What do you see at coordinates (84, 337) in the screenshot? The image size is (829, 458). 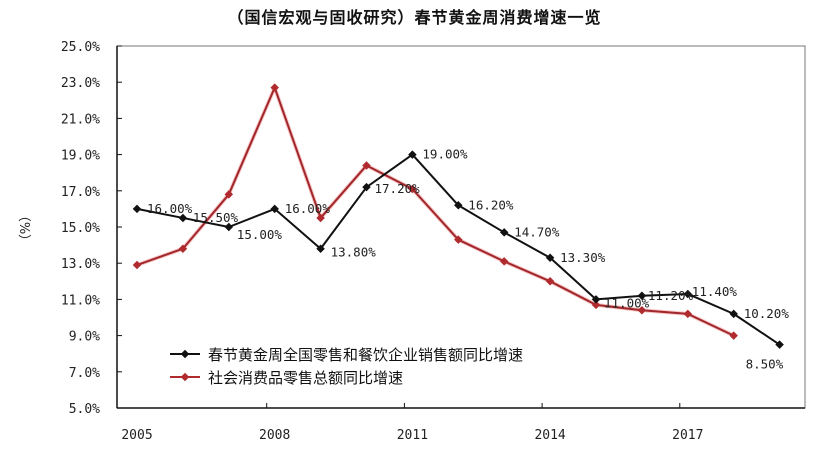 I see `y-tick-label: 9.0%` at bounding box center [84, 337].